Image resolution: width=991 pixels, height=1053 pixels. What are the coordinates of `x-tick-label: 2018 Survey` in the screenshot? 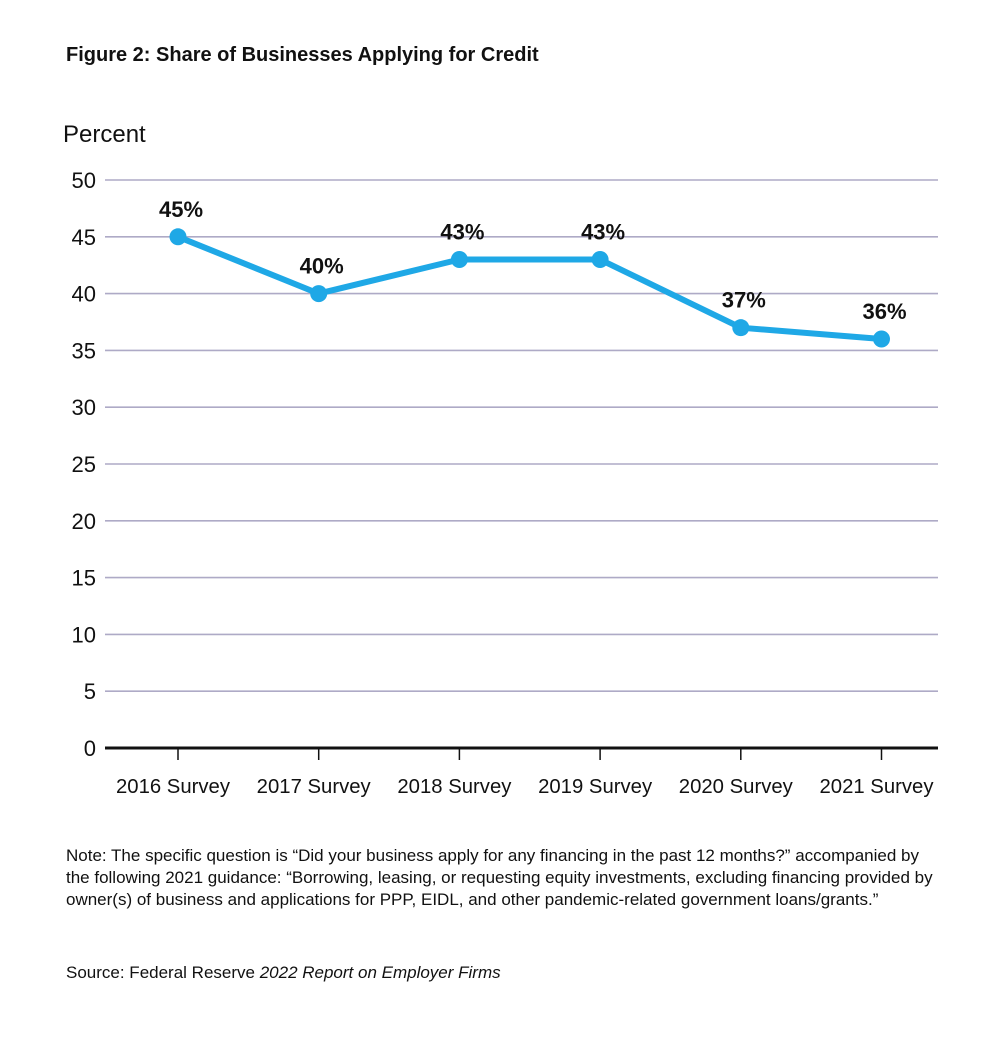 It's located at (454, 787).